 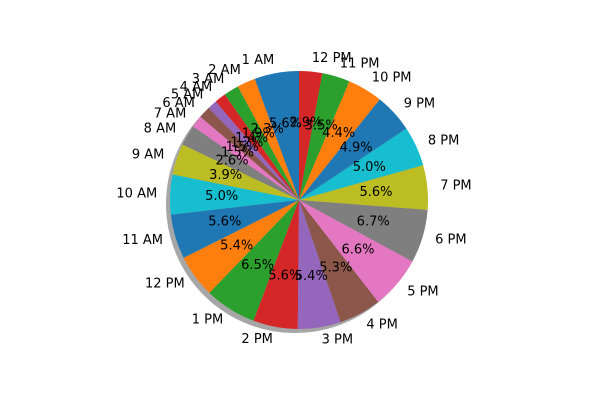 What do you see at coordinates (257, 265) in the screenshot?
I see `percent-label-1-pm-12: 6.5%` at bounding box center [257, 265].